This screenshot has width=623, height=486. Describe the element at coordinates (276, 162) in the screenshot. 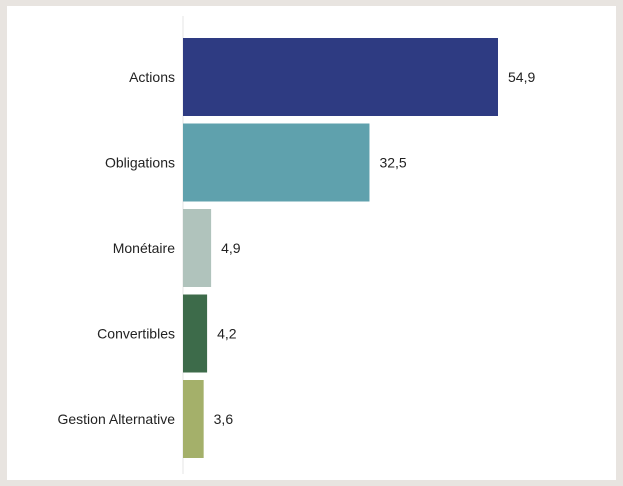

I see `bar-obligations` at that location.